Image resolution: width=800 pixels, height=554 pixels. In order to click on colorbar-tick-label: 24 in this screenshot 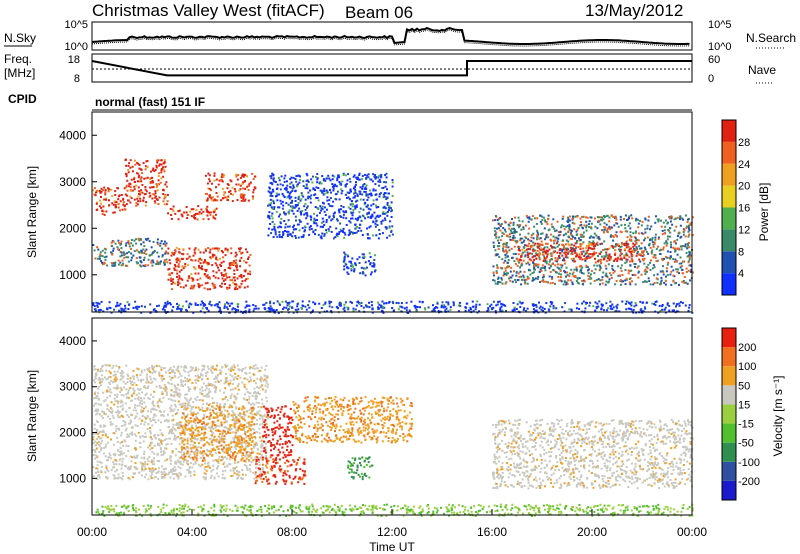, I will do `click(744, 165)`.